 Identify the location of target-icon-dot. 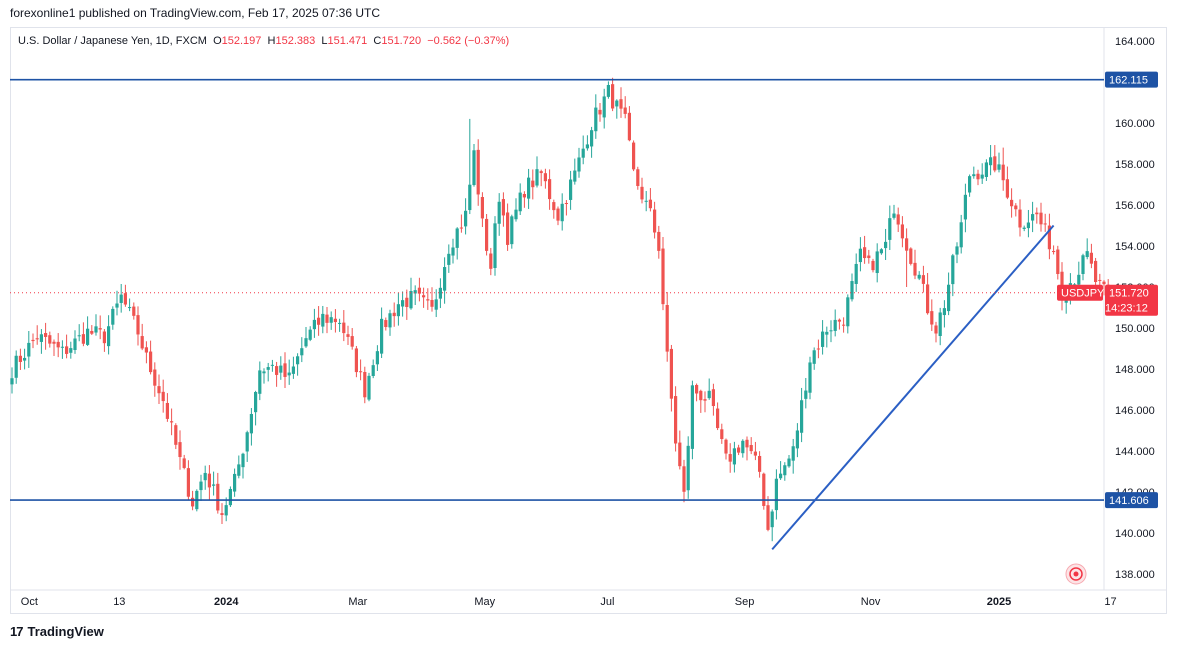
(1076, 574).